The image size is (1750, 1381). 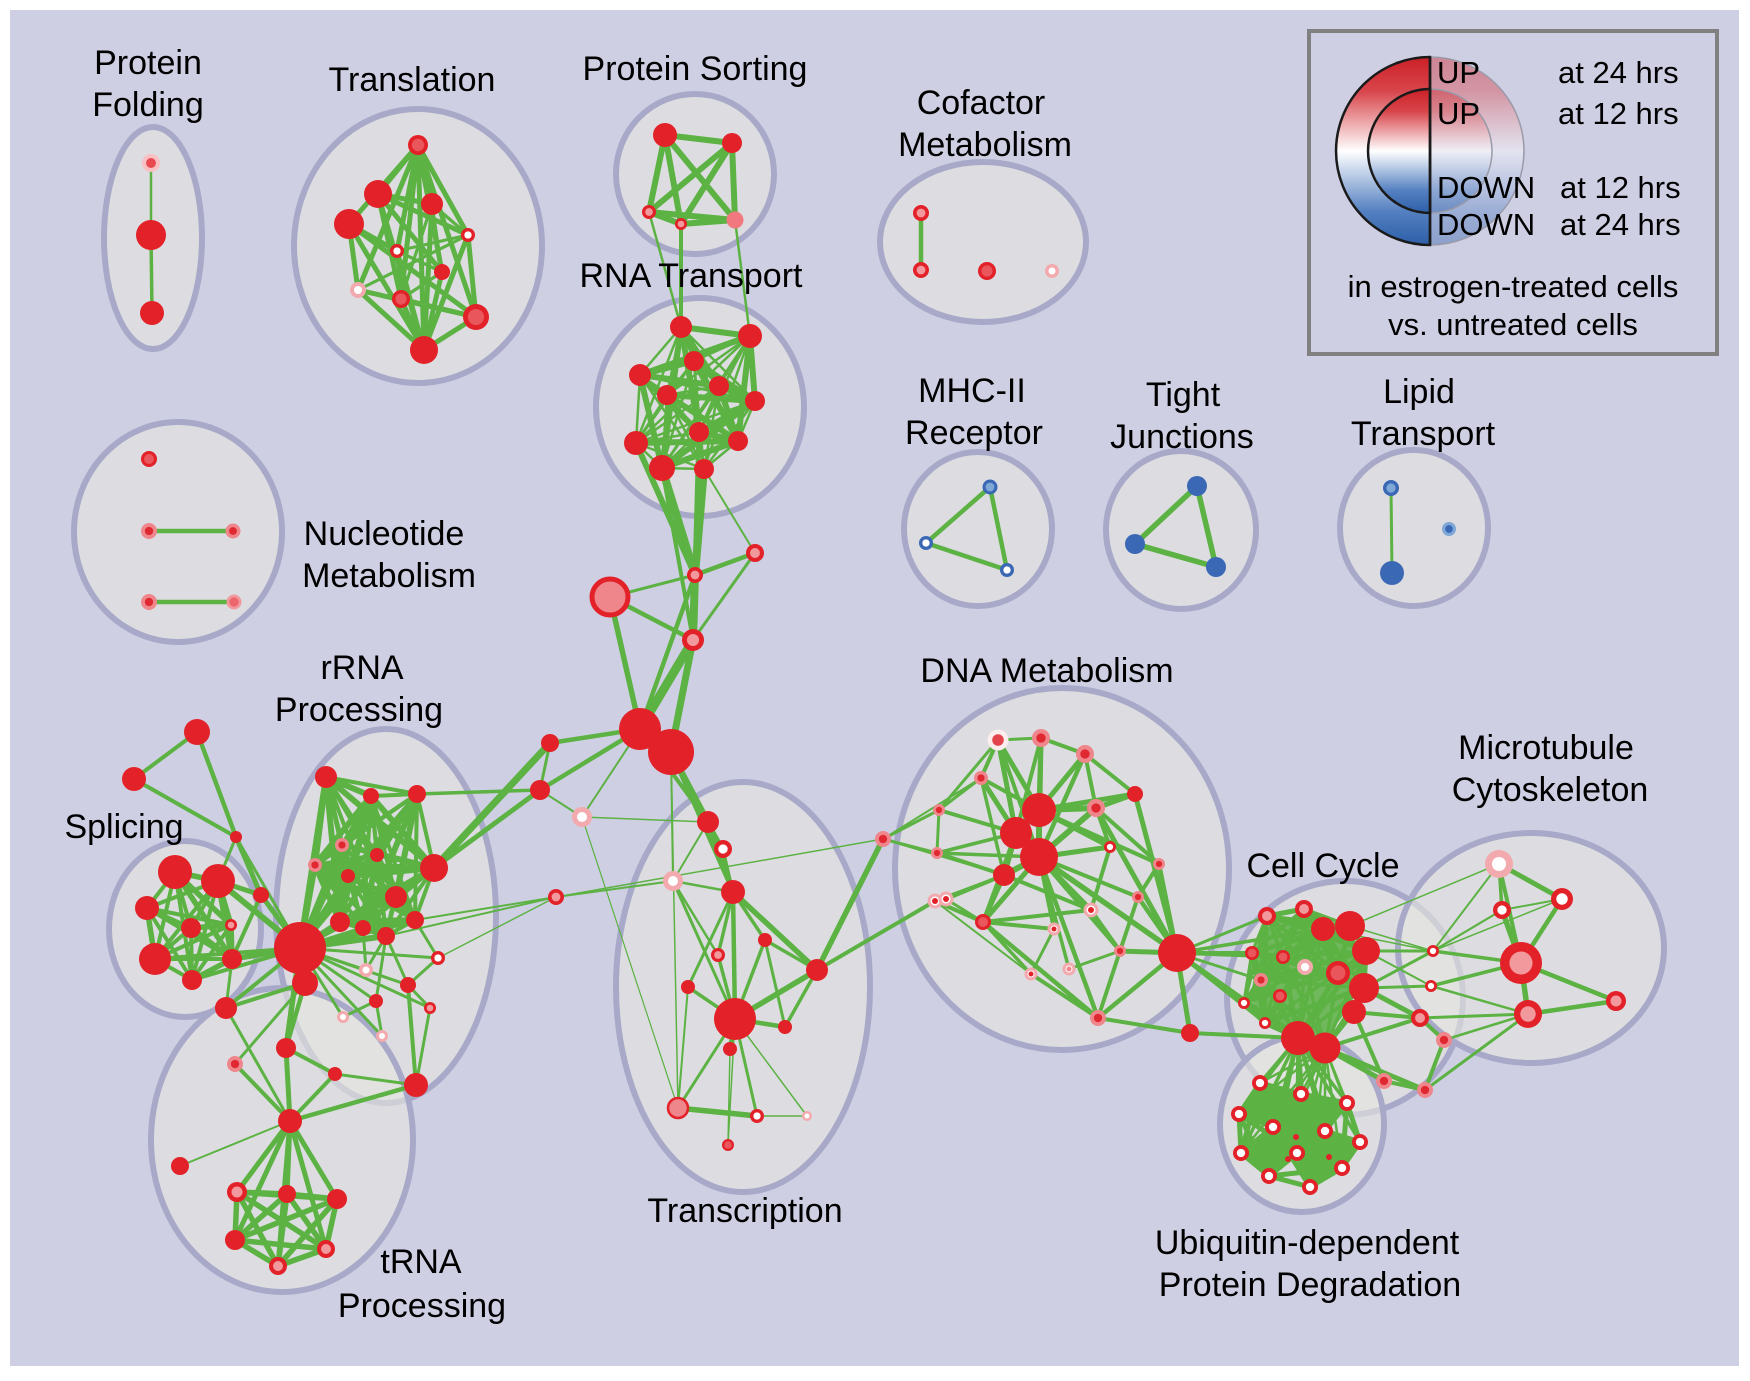 I want to click on svg-text: DNA Metabolism, so click(x=1046, y=671).